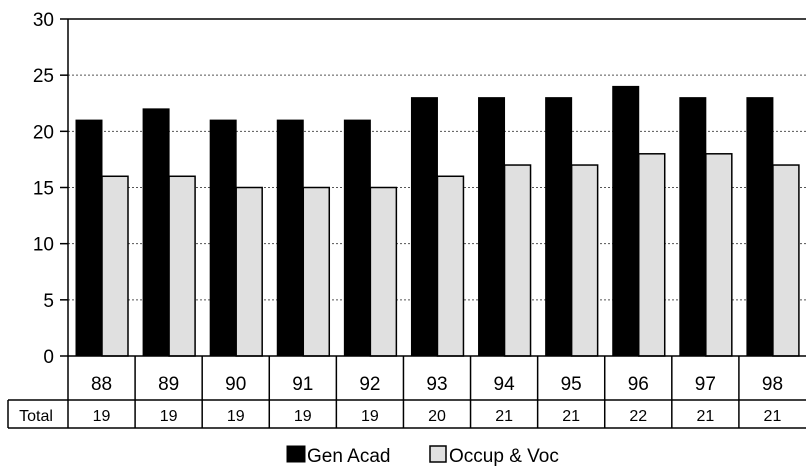 The height and width of the screenshot is (472, 806). Describe the element at coordinates (638, 384) in the screenshot. I see `category-label-96: 96` at that location.